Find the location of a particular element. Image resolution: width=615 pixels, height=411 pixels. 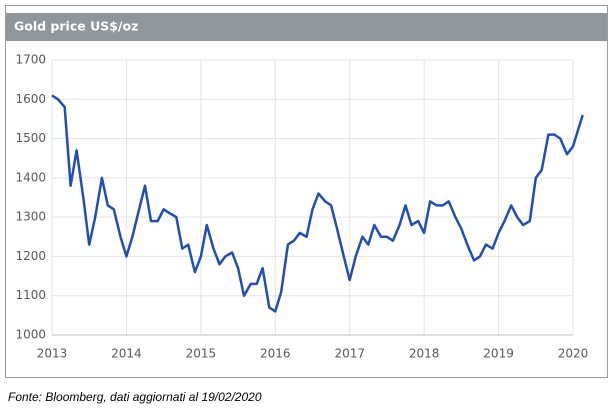

y-tick-label: 1300 is located at coordinates (30, 217).